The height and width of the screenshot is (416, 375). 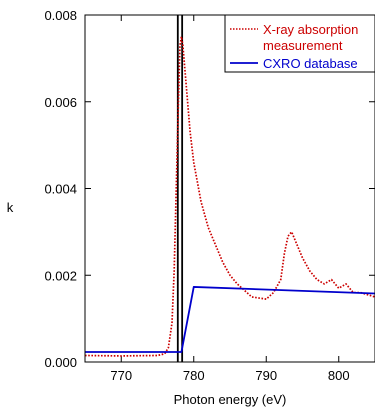 What do you see at coordinates (180, 188) in the screenshot?
I see `vertical-line-layer` at bounding box center [180, 188].